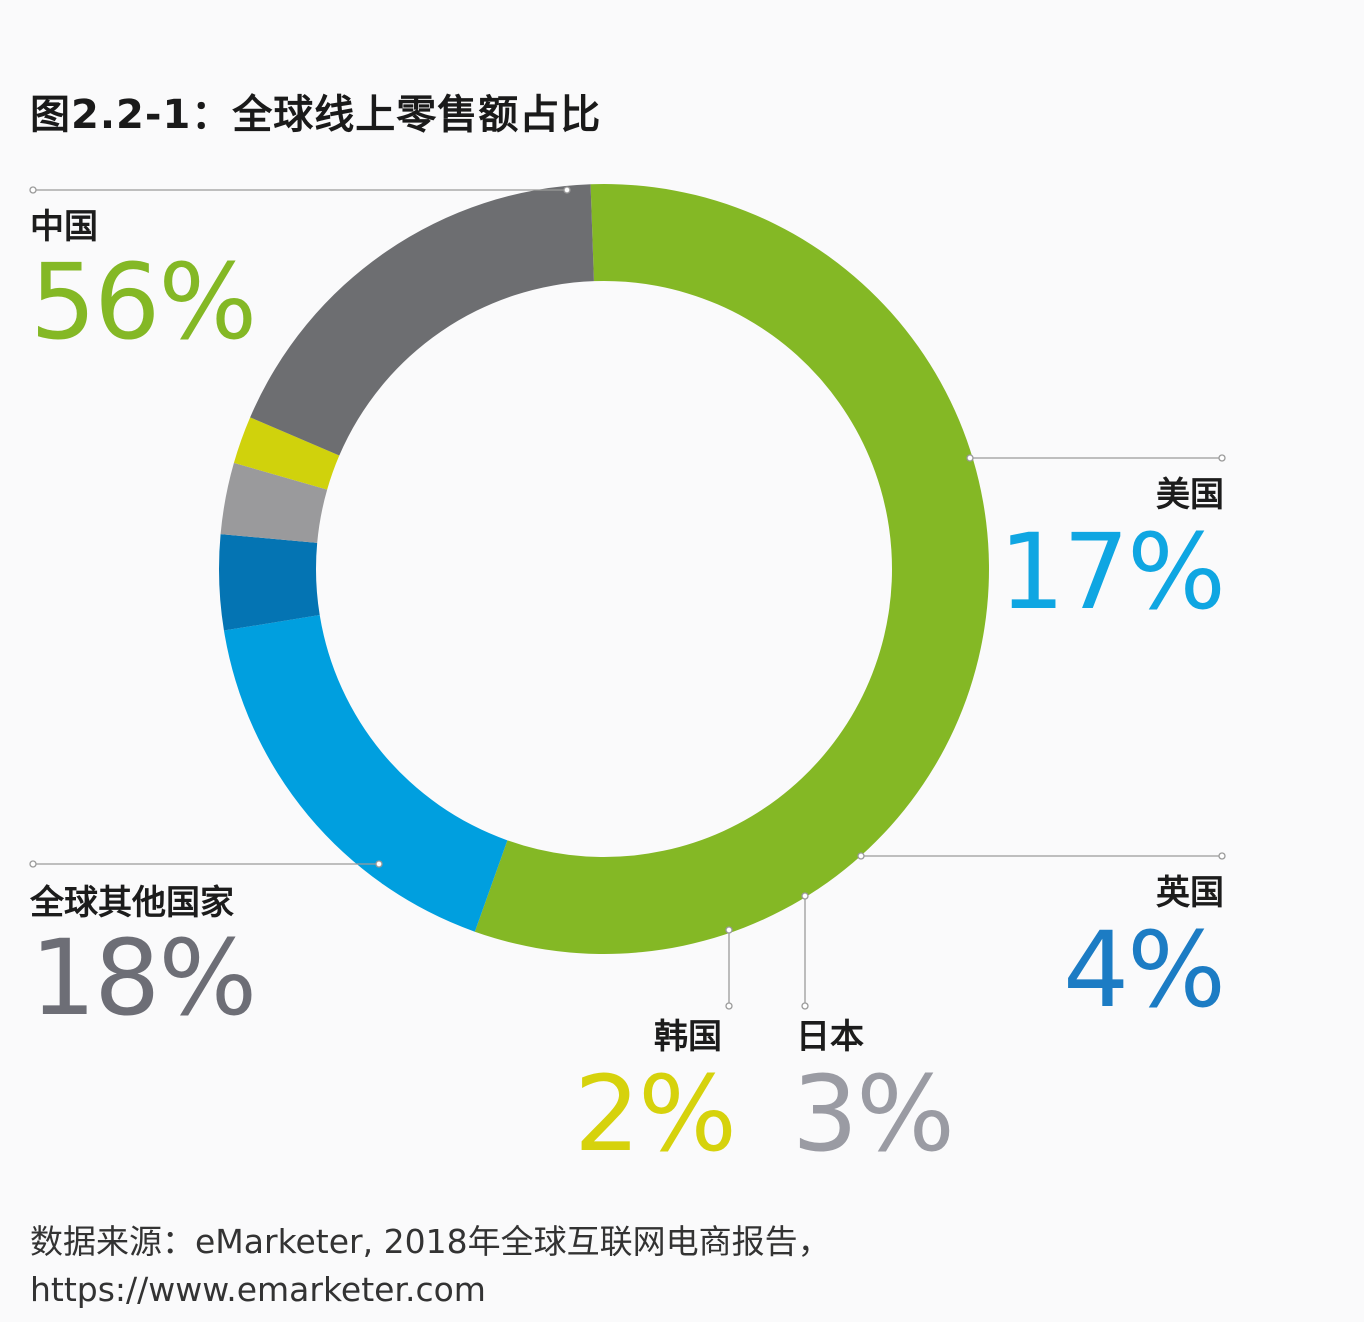 Image resolution: width=1364 pixels, height=1322 pixels. What do you see at coordinates (132, 903) in the screenshot?
I see `label-rest-name: 全球其他国家` at bounding box center [132, 903].